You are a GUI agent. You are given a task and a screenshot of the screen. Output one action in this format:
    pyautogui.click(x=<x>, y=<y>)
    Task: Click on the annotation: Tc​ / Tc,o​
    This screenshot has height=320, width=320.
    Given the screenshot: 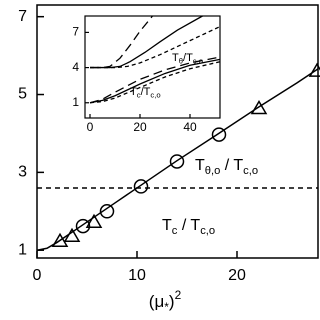 What is the action you would take?
    pyautogui.click(x=188, y=227)
    